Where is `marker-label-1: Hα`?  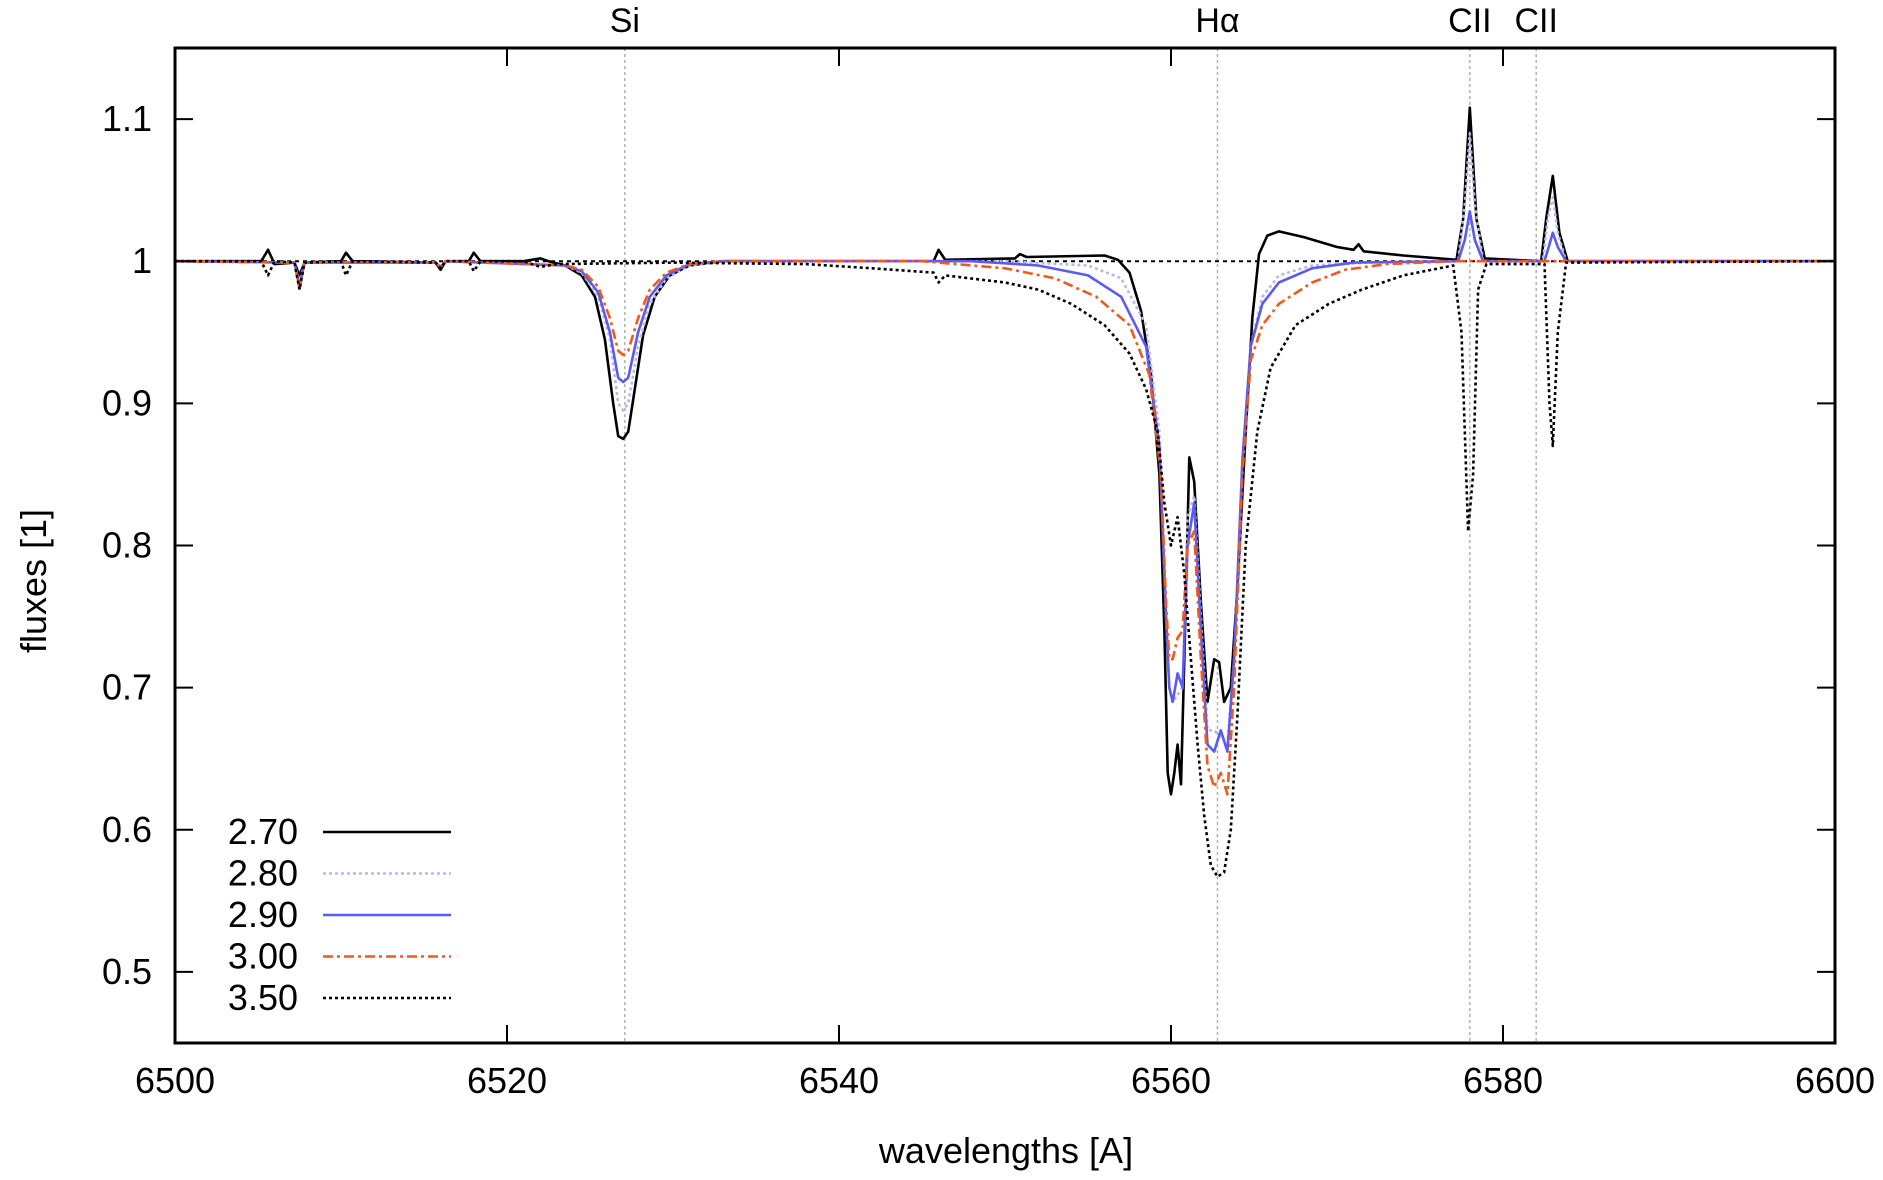 marker-label-1: Hα is located at coordinates (1217, 21).